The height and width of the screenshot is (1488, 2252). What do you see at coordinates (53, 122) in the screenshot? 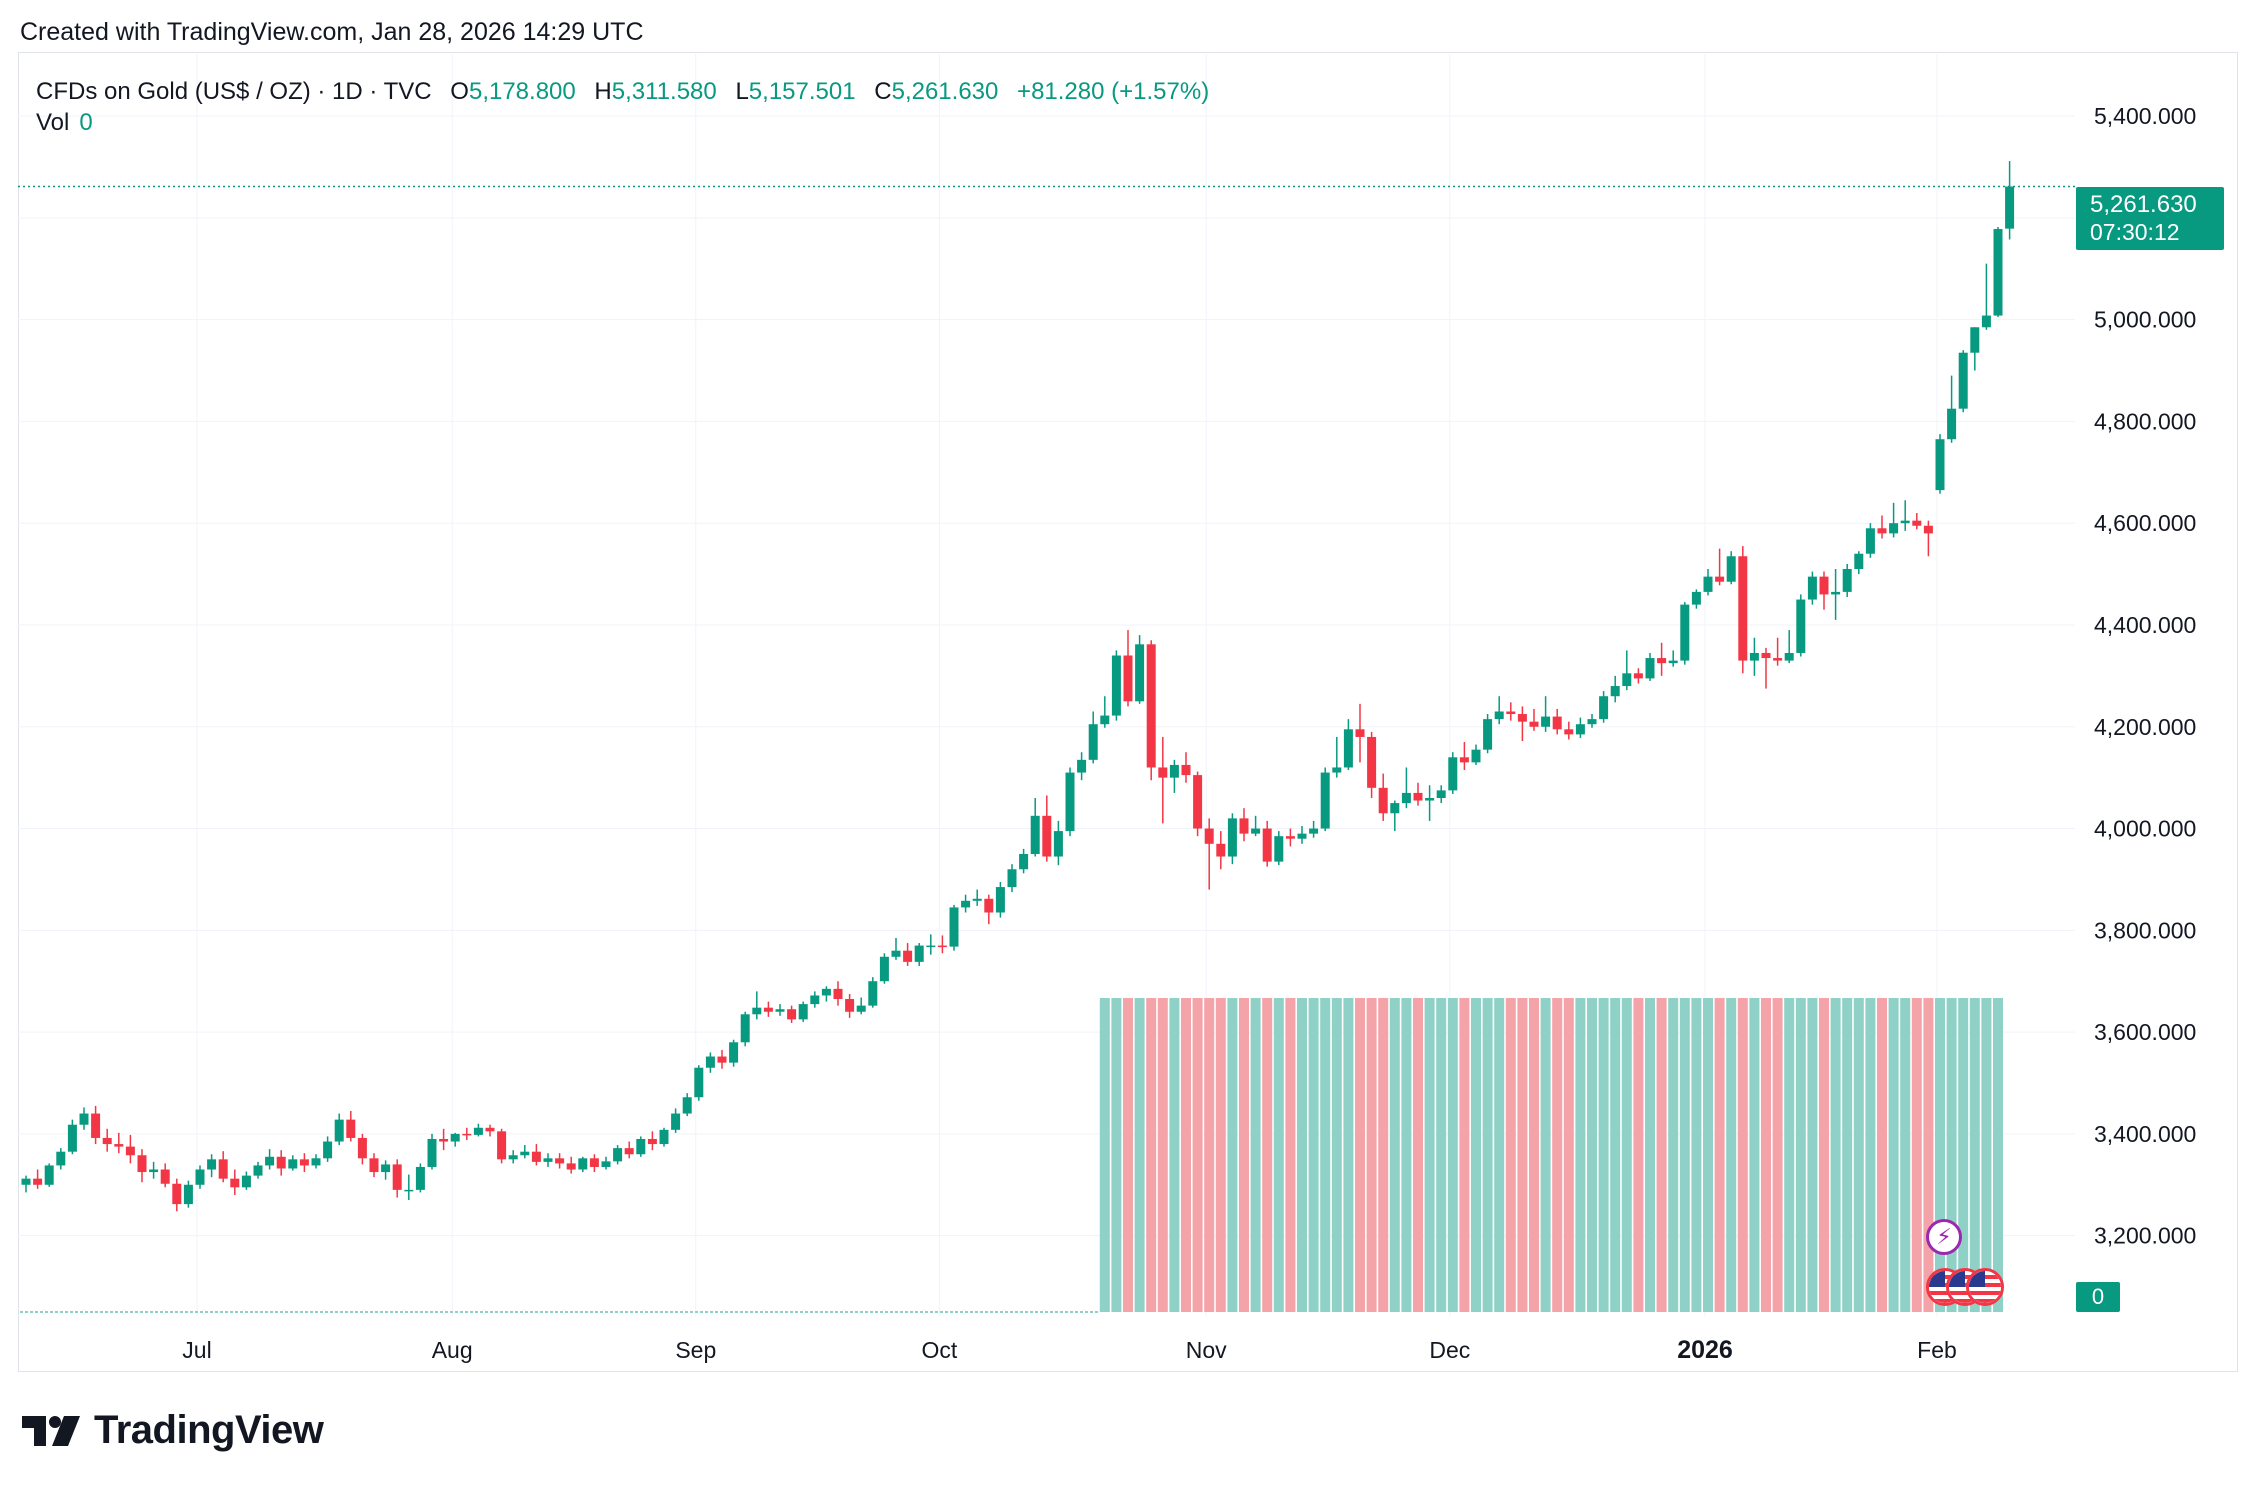
I see `vol-label: Vol` at bounding box center [53, 122].